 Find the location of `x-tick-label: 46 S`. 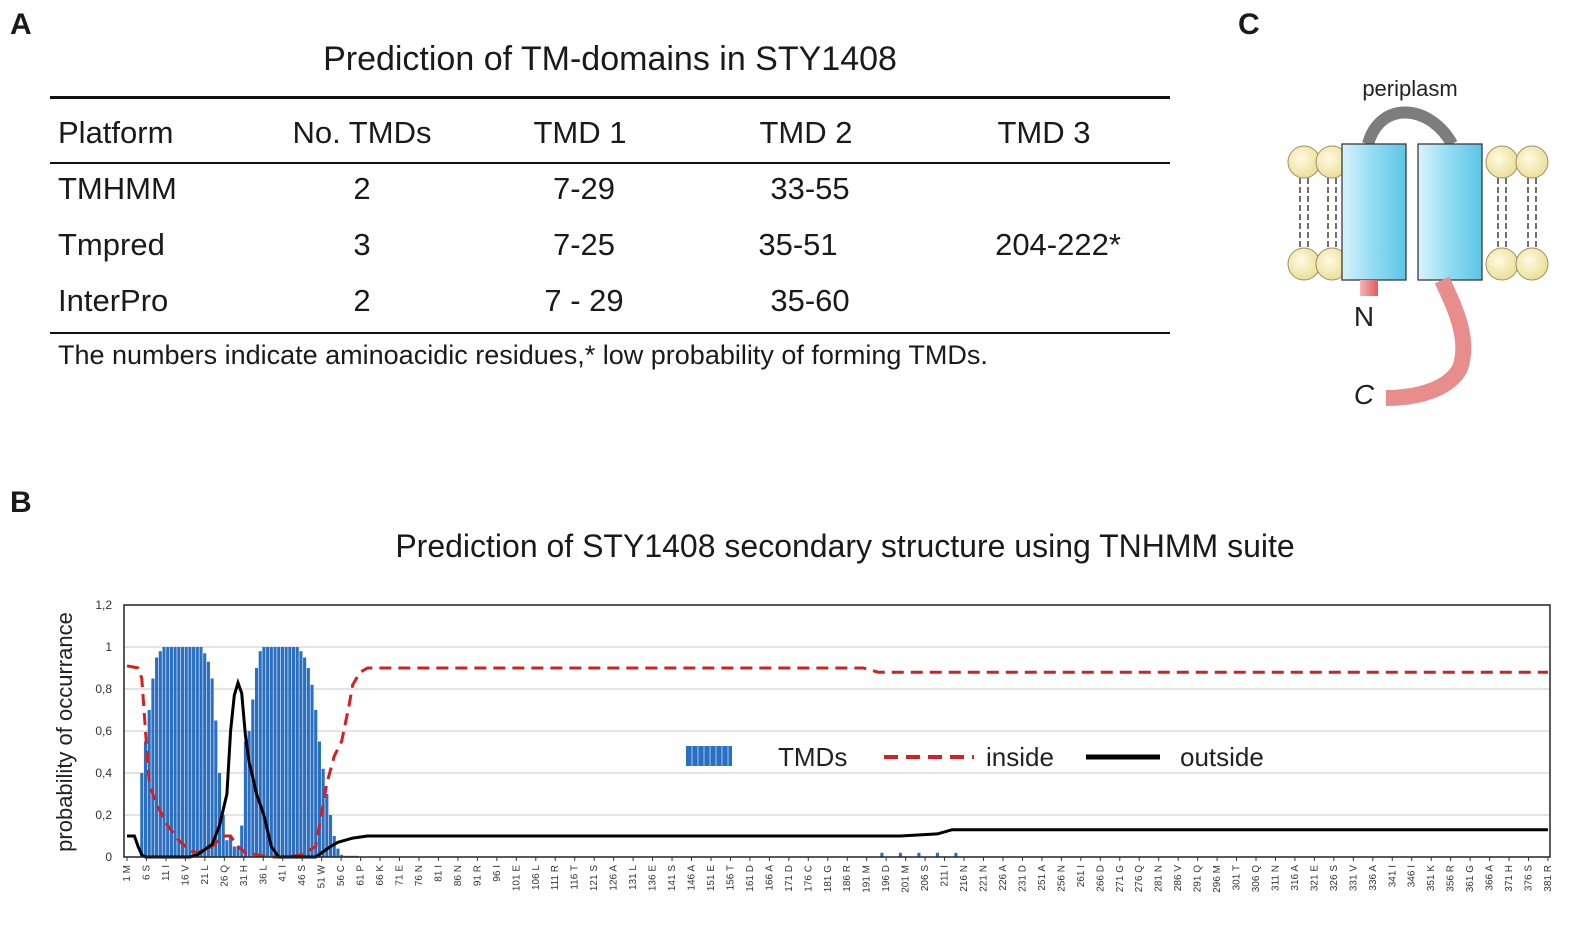

x-tick-label: 46 S is located at coordinates (302, 875).